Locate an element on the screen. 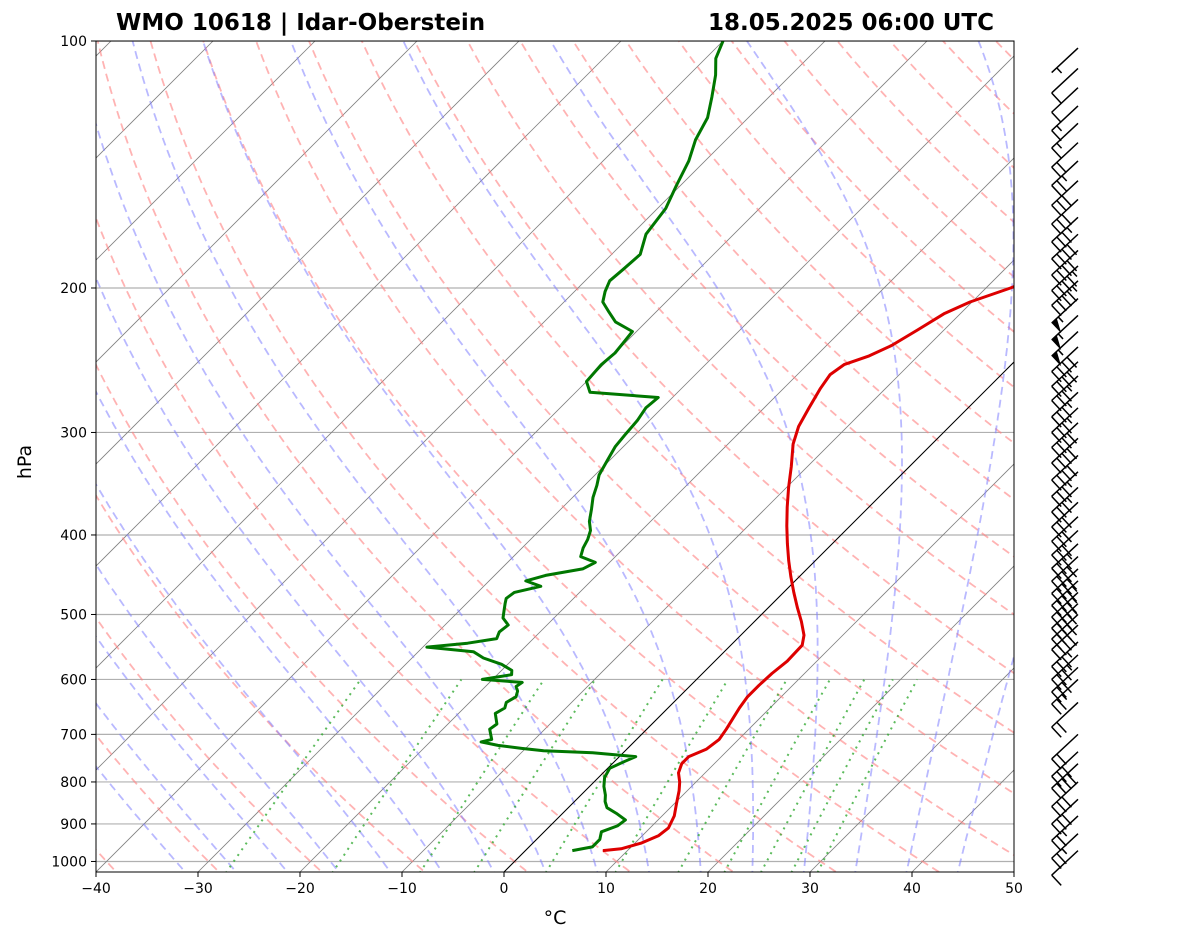 This screenshot has height=941, width=1181. x-tick-label: −40 is located at coordinates (96, 889).